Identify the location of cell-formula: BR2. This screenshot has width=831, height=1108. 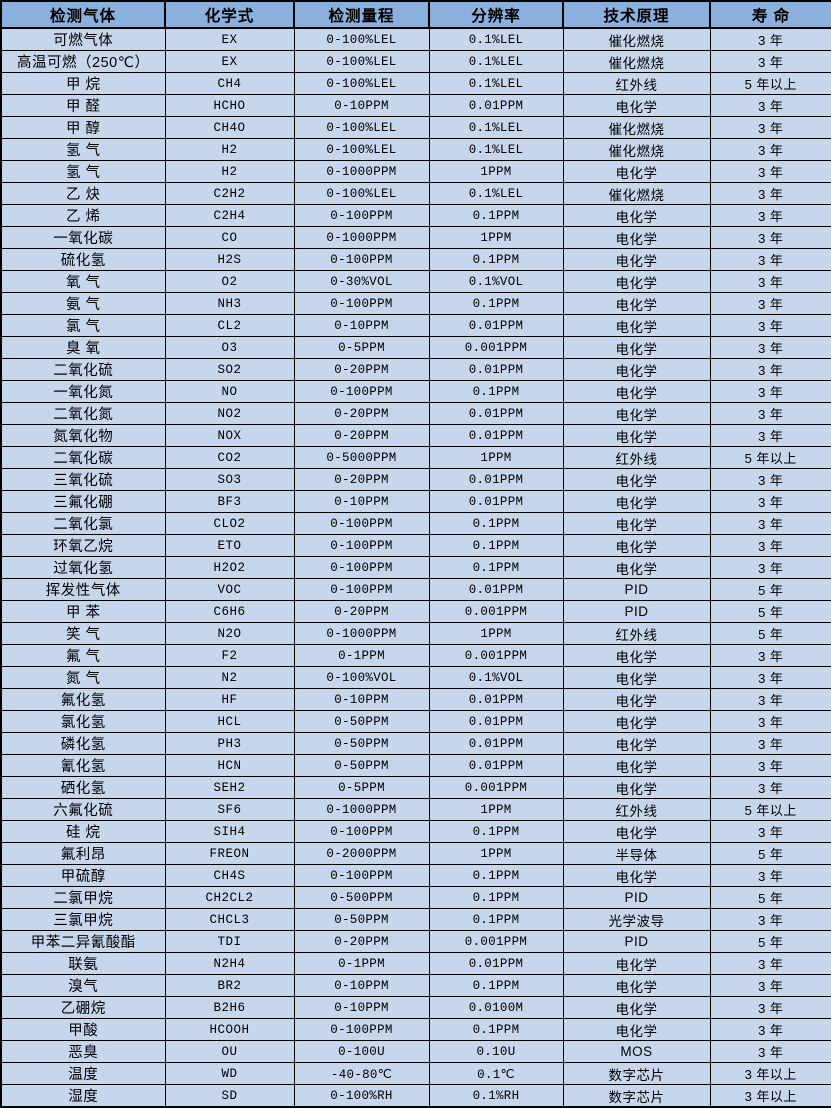
(230, 985).